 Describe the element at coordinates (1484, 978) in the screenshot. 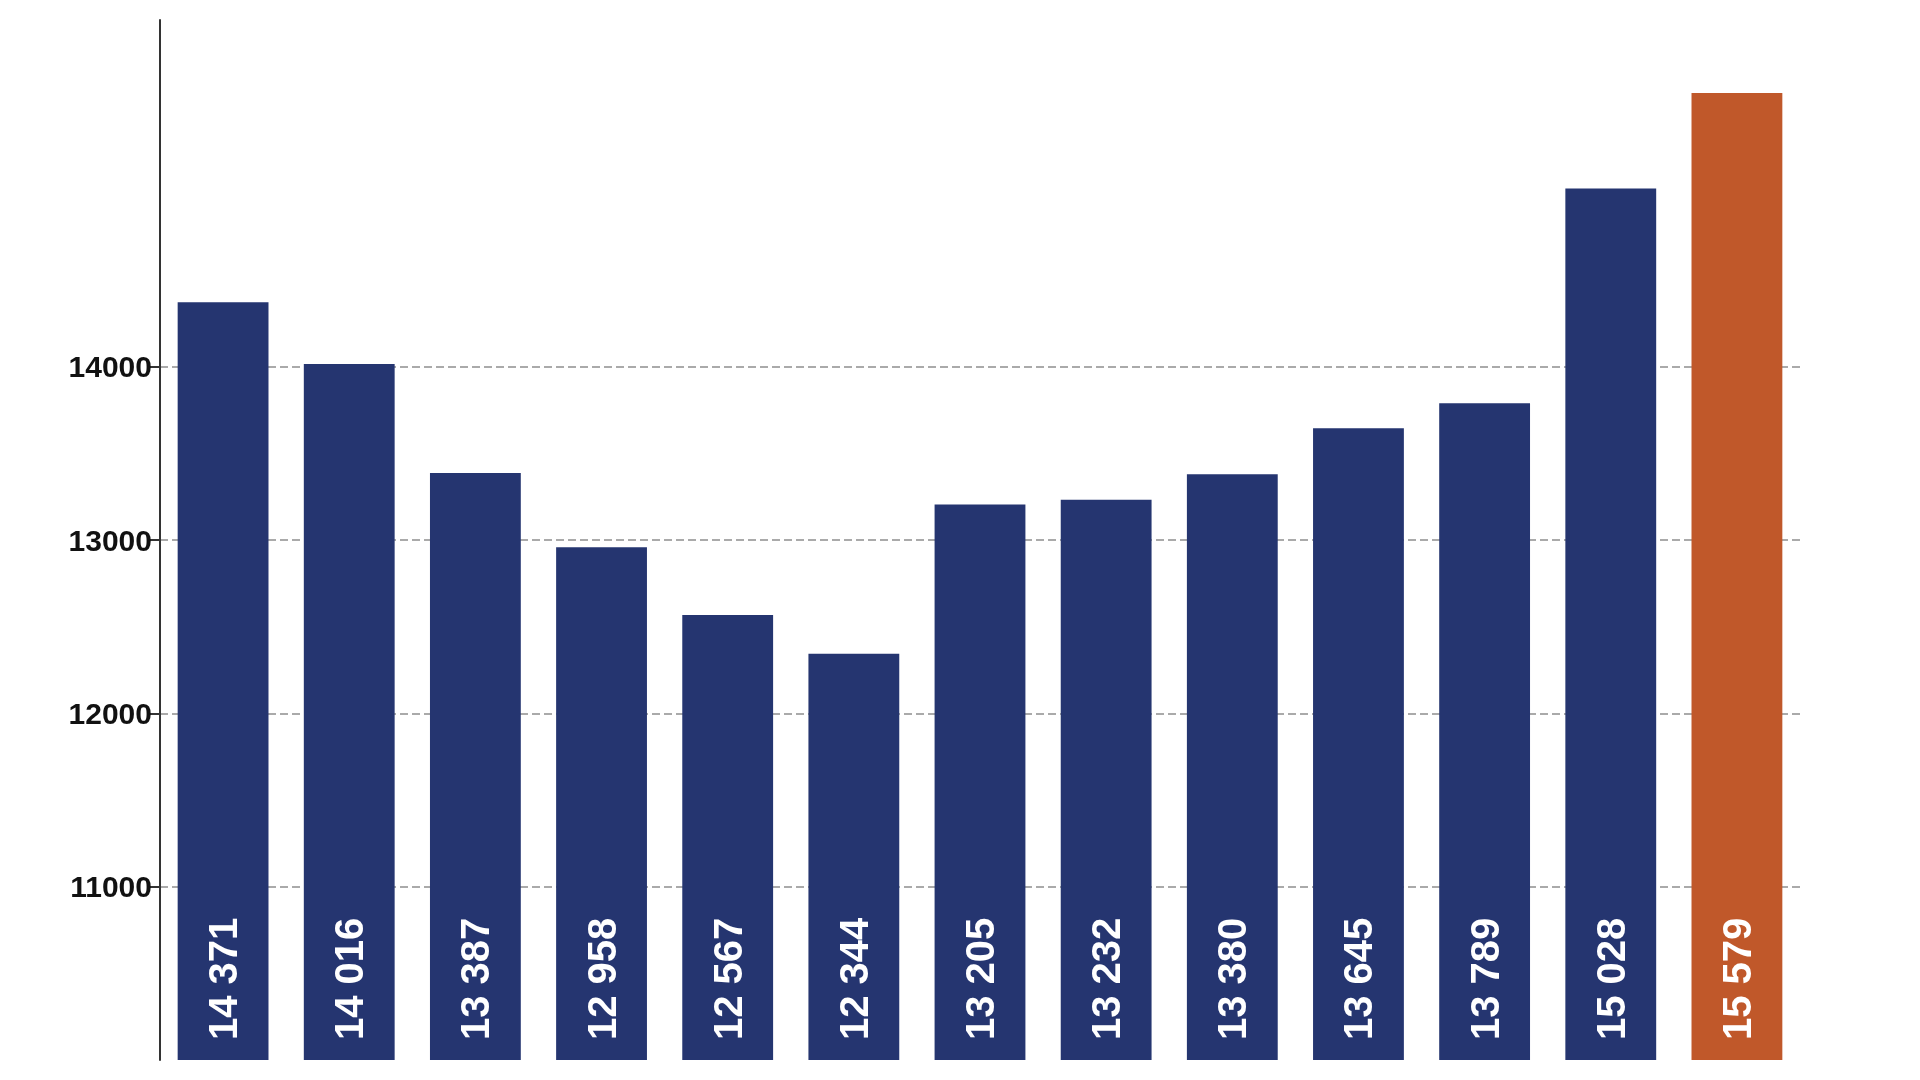

I see `data-label: 13 789` at that location.